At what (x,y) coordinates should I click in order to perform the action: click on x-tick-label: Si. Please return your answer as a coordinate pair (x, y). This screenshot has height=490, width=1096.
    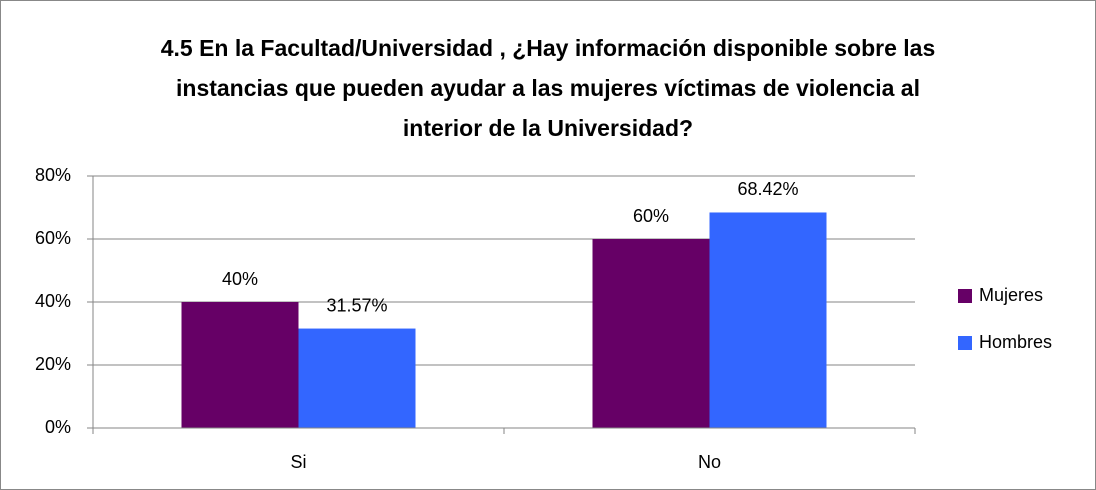
    Looking at the image, I should click on (298, 462).